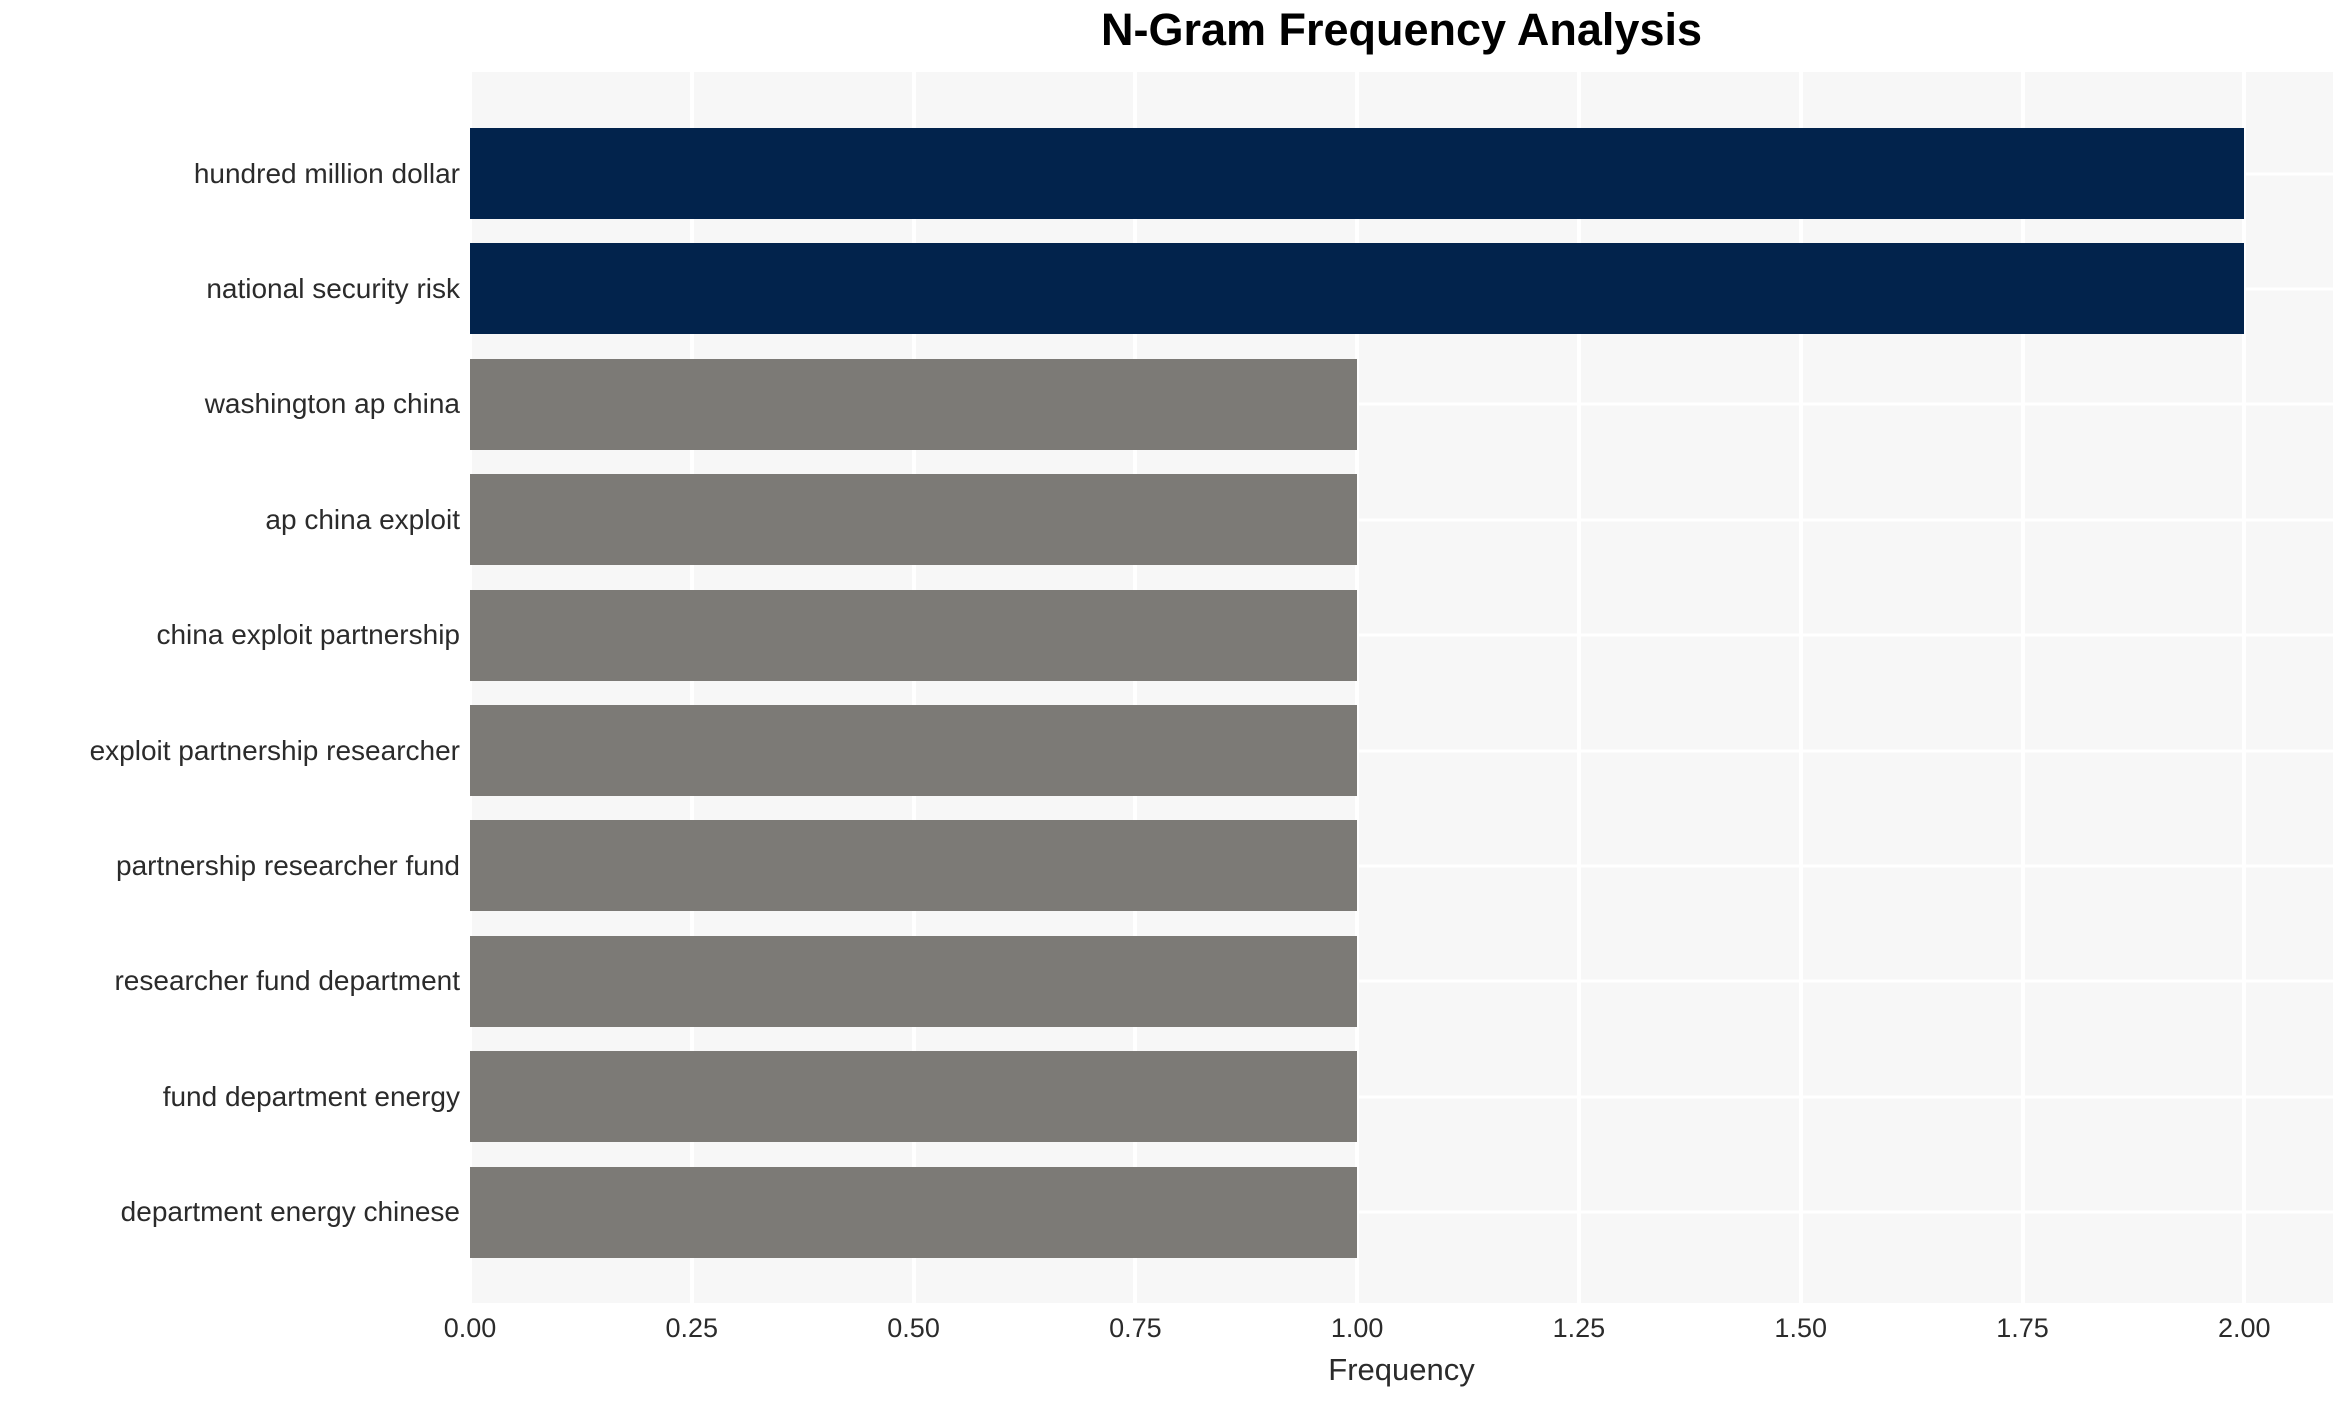 The image size is (2351, 1402). I want to click on x-tick-label: 0.00, so click(470, 1328).